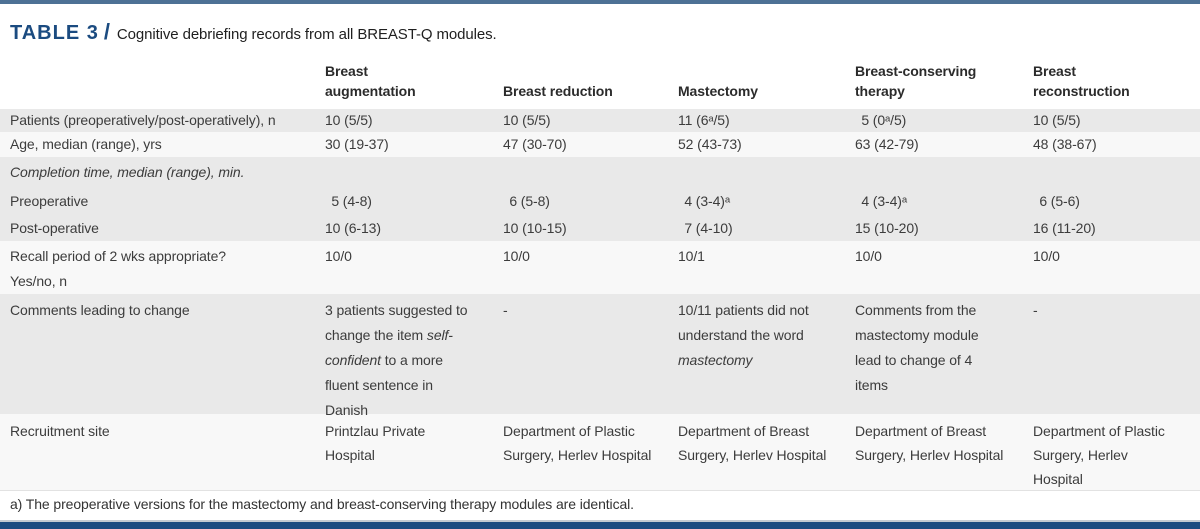 Image resolution: width=1200 pixels, height=529 pixels. Describe the element at coordinates (1065, 144) in the screenshot. I see `cell-value: 48 (38-67)` at that location.